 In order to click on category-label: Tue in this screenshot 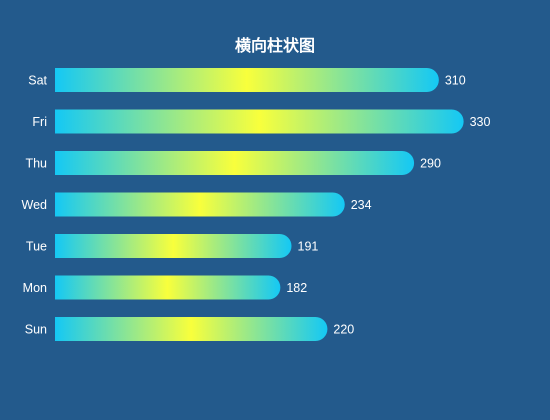, I will do `click(36, 247)`.